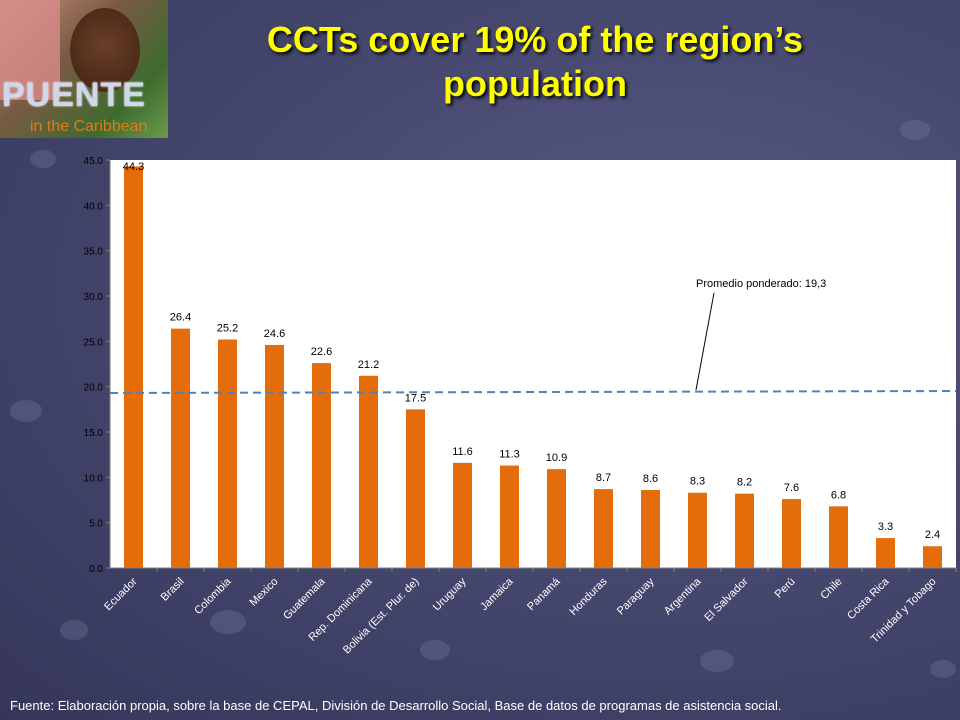 The width and height of the screenshot is (960, 720). What do you see at coordinates (868, 598) in the screenshot?
I see `x-category-label: Costa Rica` at bounding box center [868, 598].